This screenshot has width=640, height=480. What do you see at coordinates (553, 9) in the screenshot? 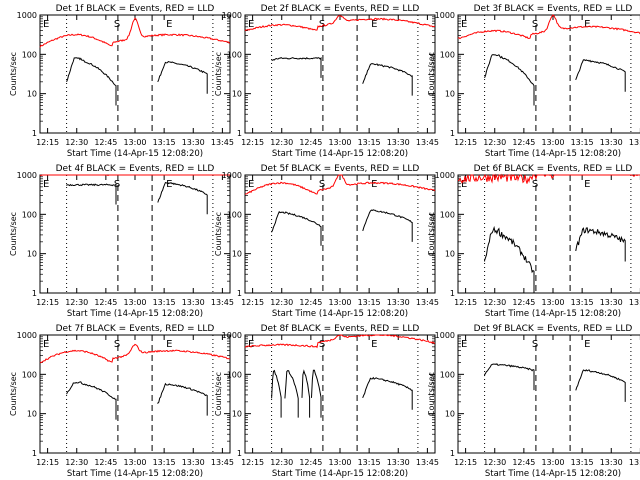
I see `panel-title: Det 3f BLACK = Events, RED = LLD` at bounding box center [553, 9].